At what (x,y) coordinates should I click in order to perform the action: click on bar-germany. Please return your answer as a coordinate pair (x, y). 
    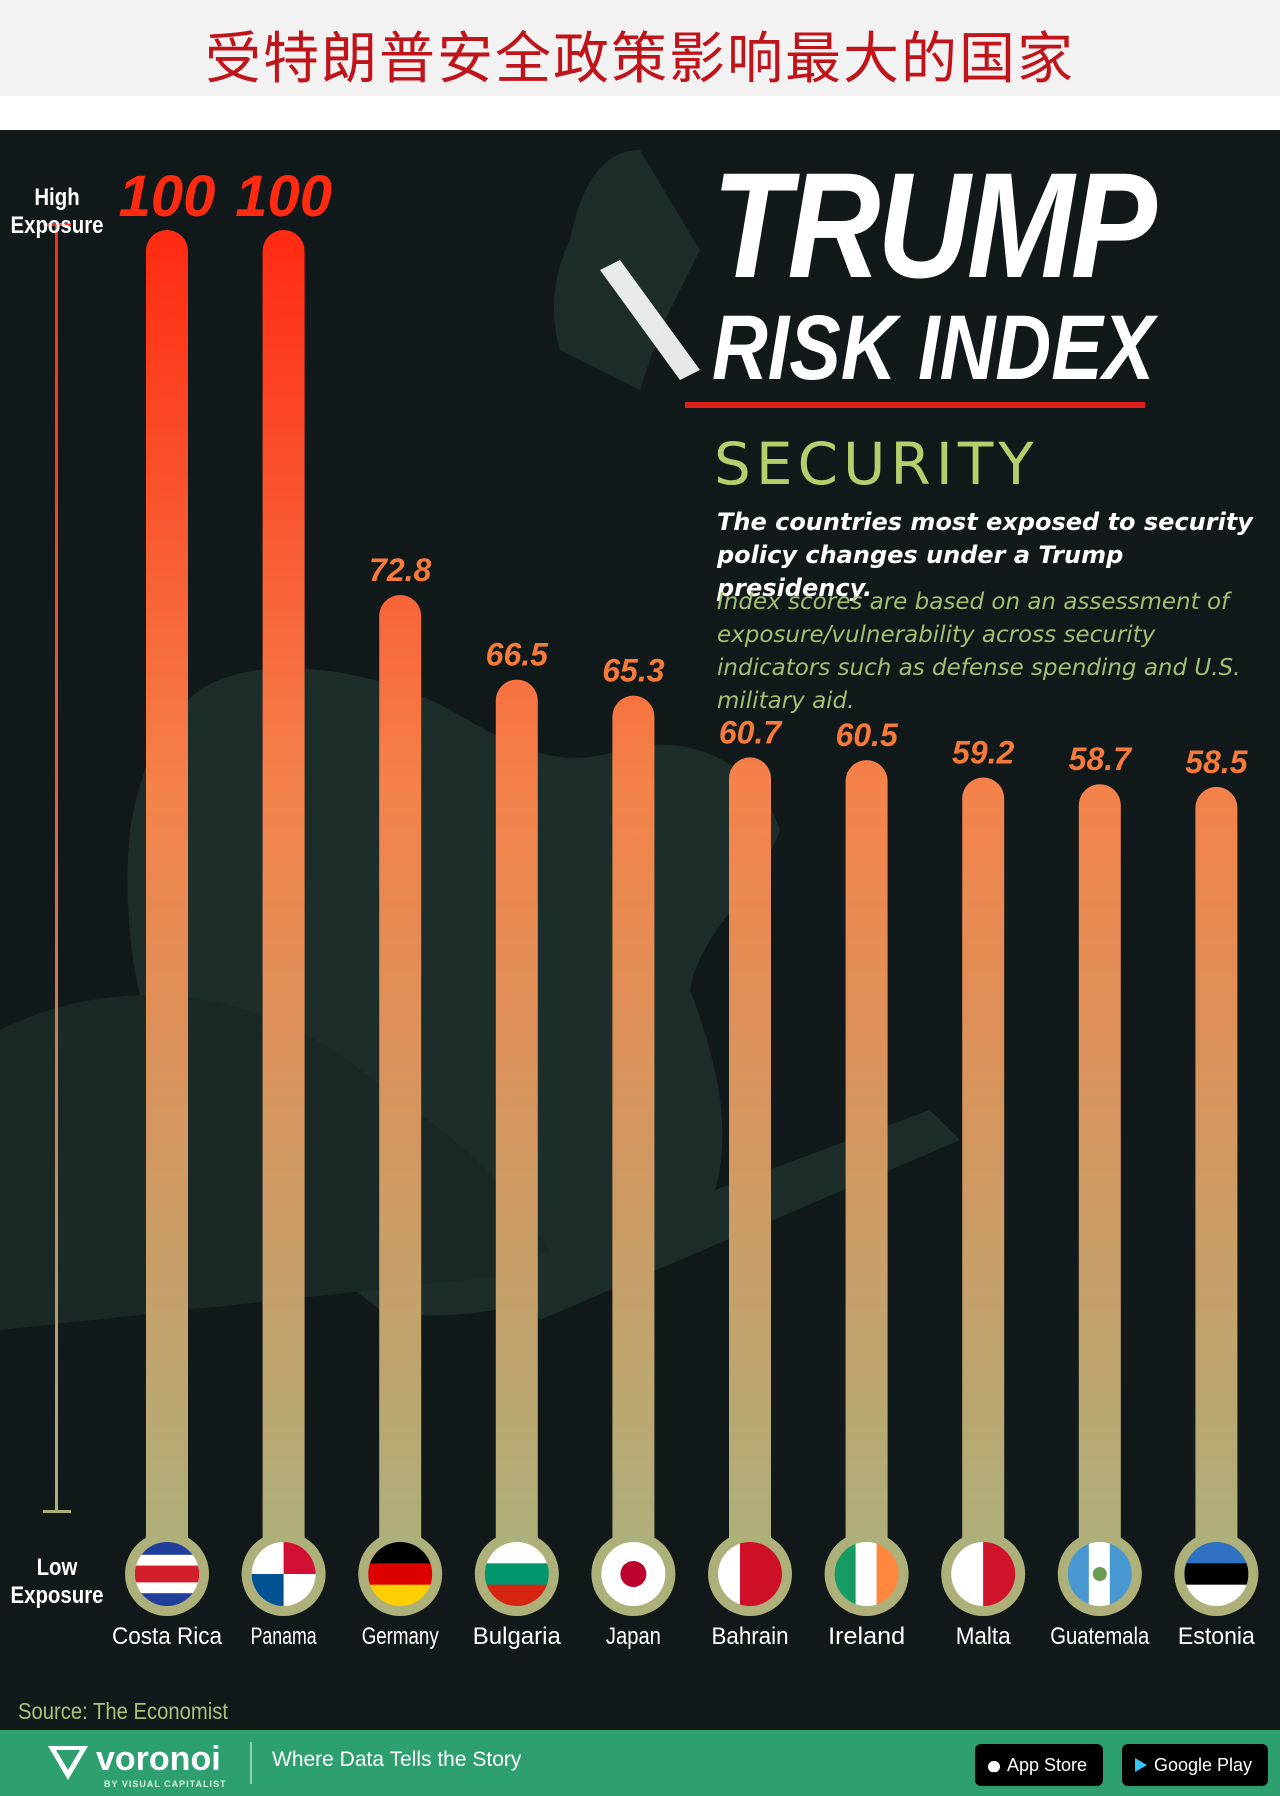
    Looking at the image, I should click on (400, 1083).